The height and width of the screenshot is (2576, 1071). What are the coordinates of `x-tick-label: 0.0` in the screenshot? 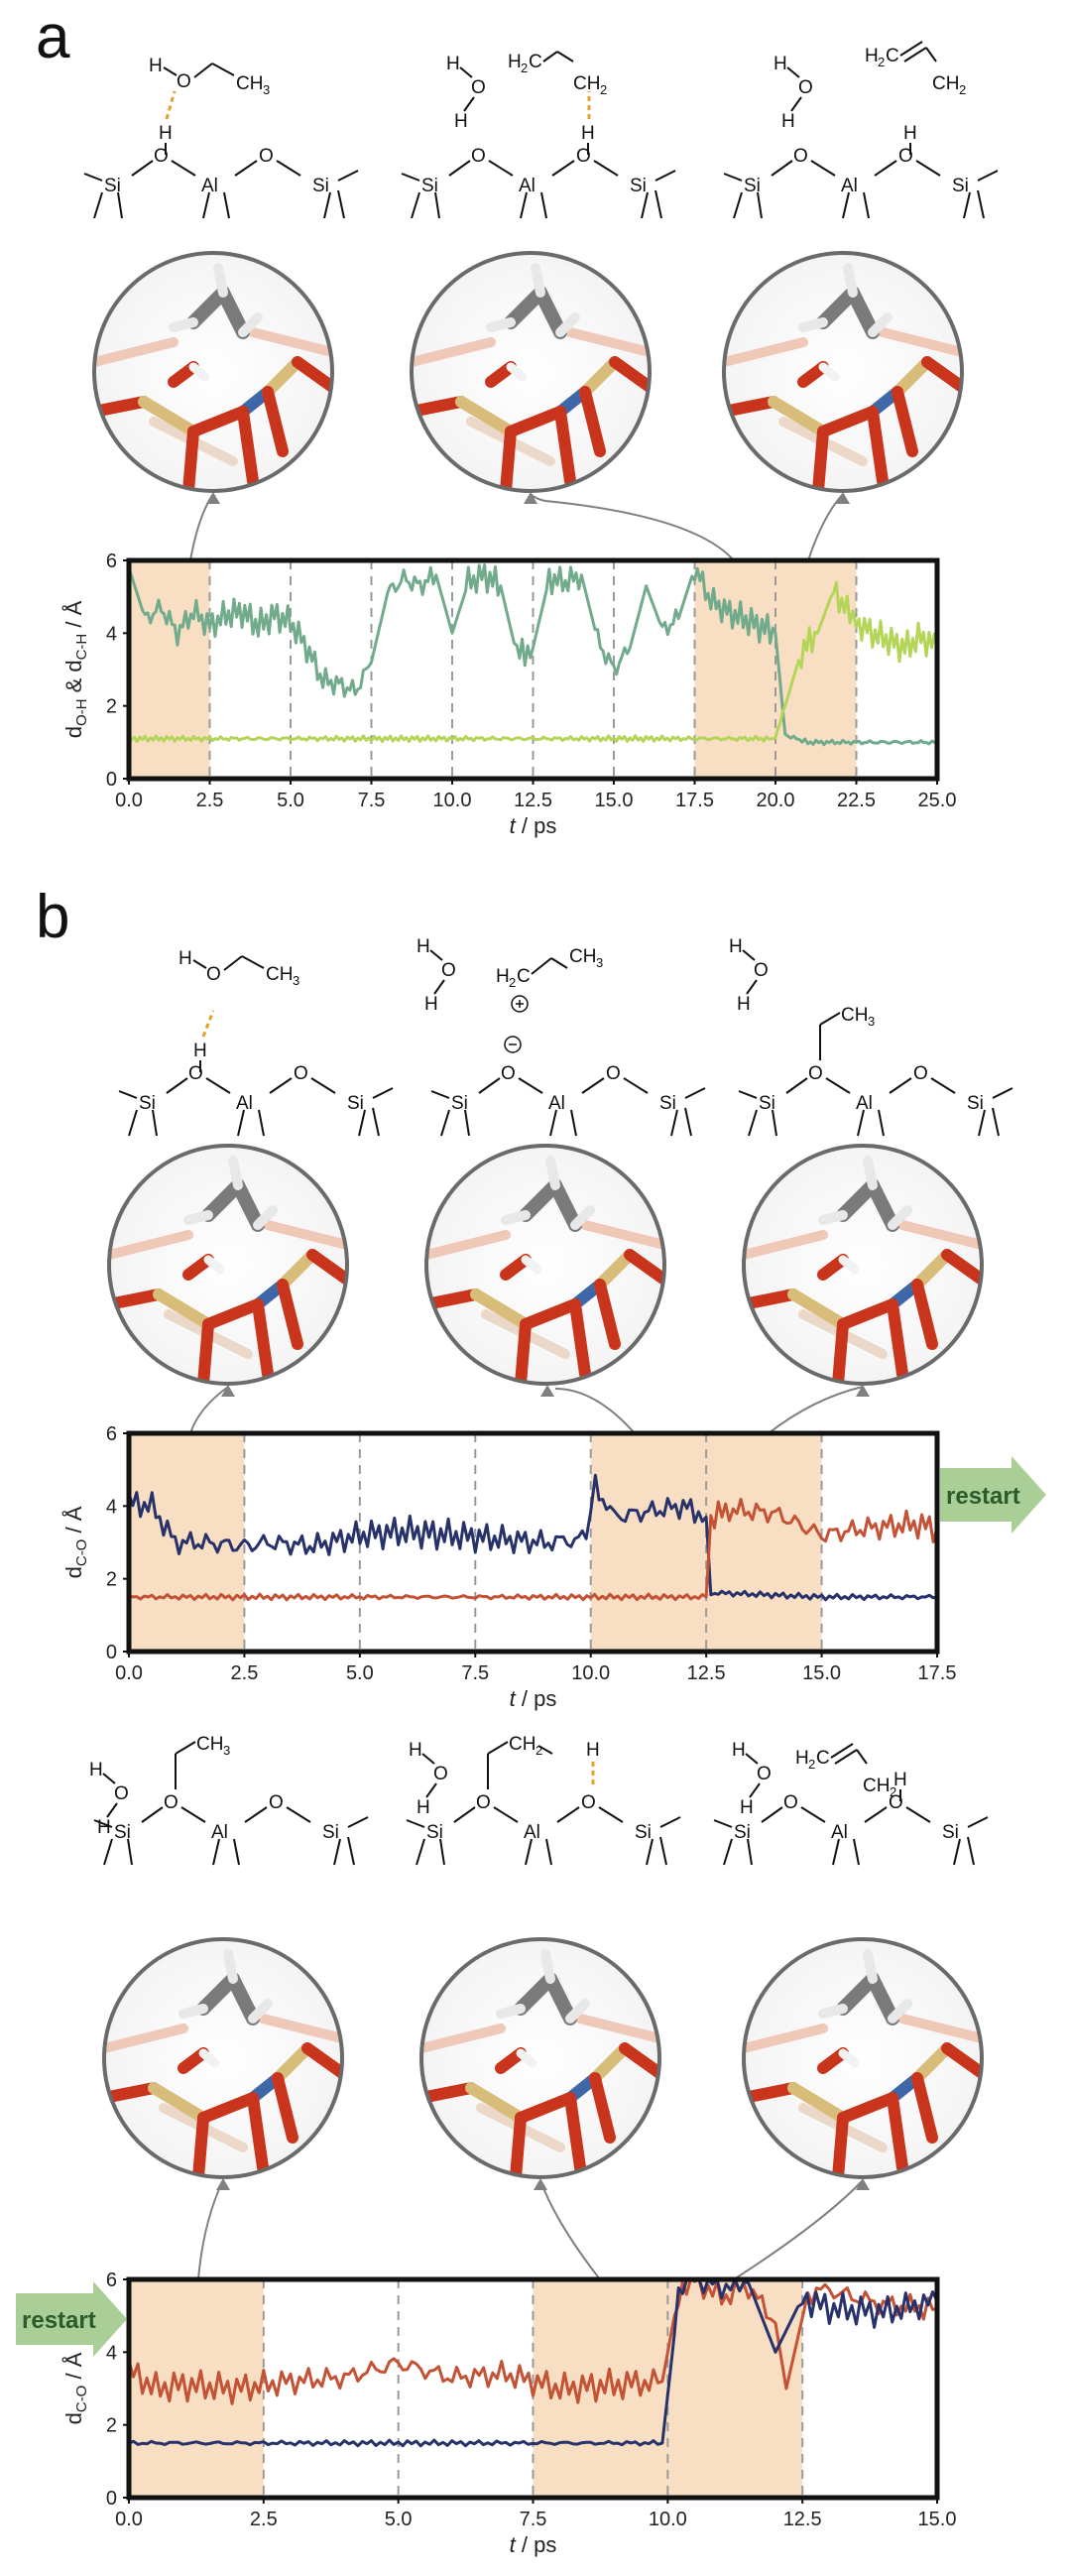 It's located at (129, 1673).